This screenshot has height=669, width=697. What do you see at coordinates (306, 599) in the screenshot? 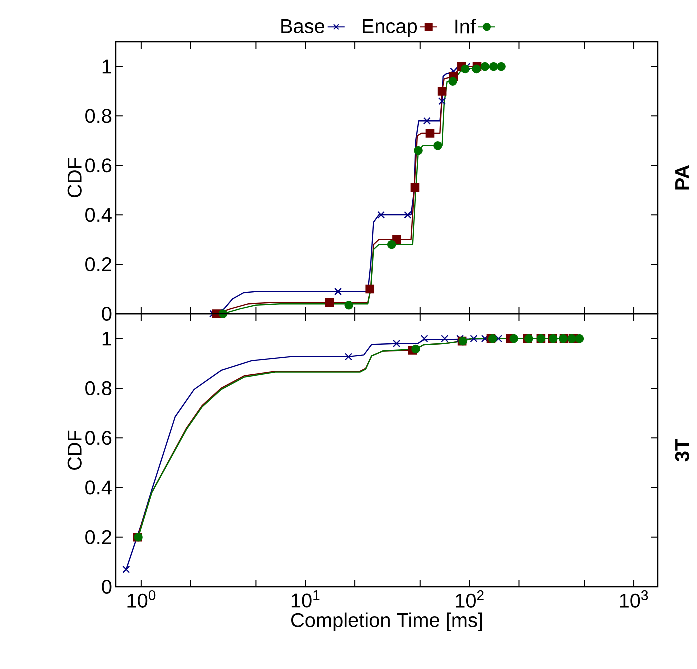
I see `x-tick-label: 10$^{1}$` at bounding box center [306, 599].